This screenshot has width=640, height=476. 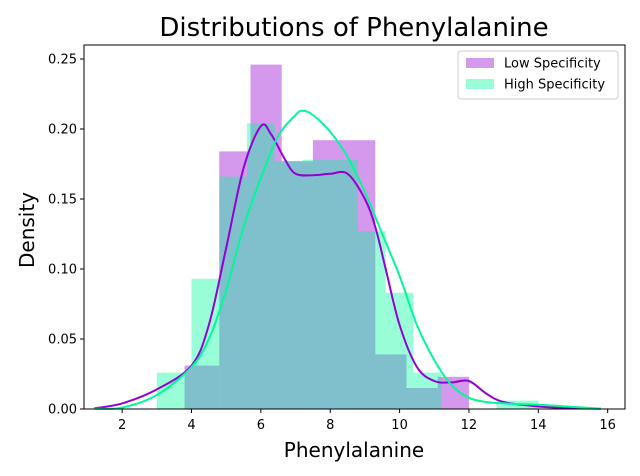 I want to click on x-tick-label: 8, so click(x=330, y=425).